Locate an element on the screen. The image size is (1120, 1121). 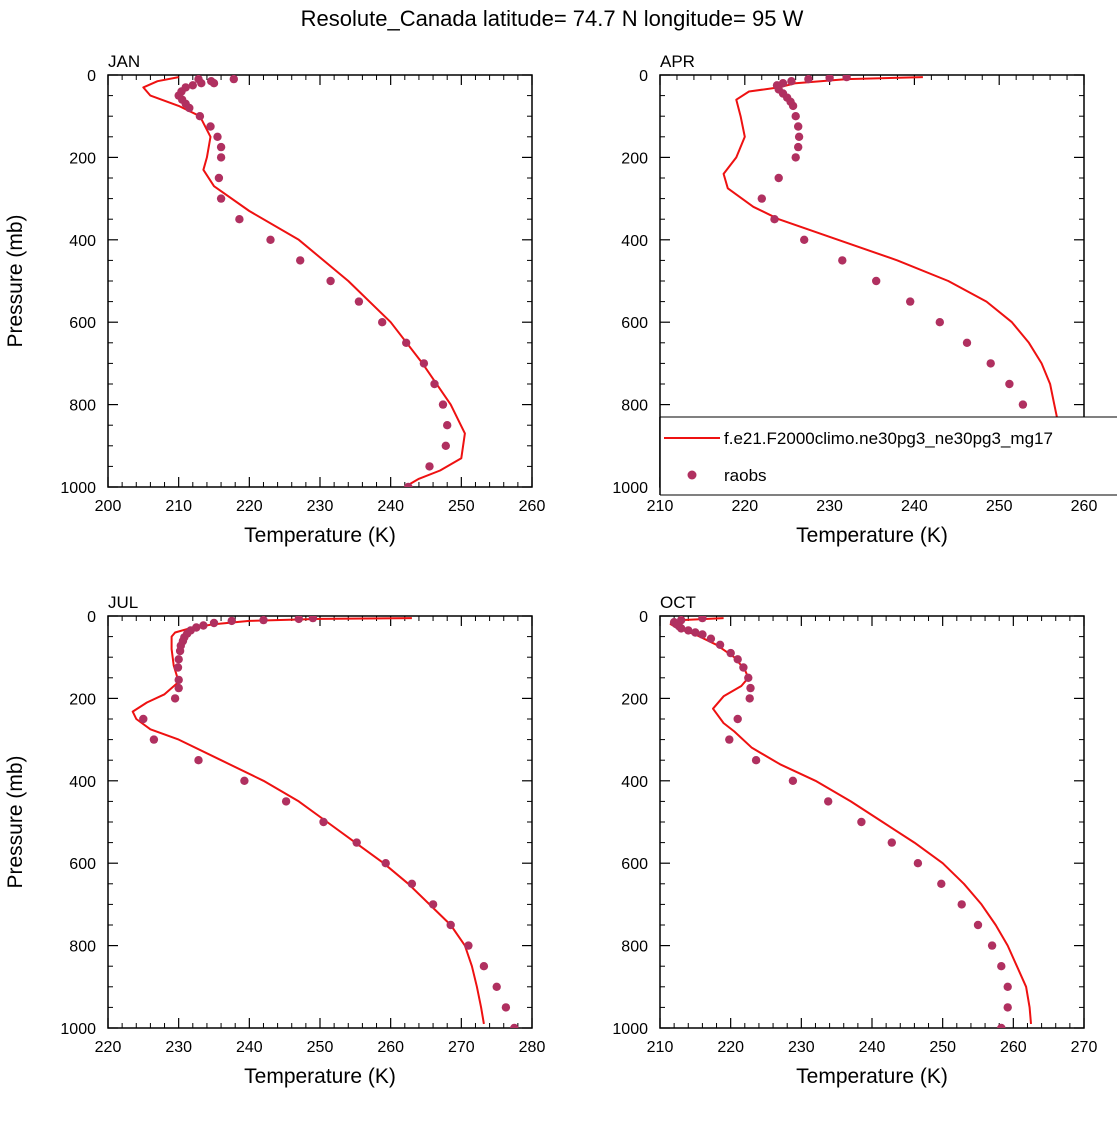
x-tick-label: 270 is located at coordinates (1084, 1047).